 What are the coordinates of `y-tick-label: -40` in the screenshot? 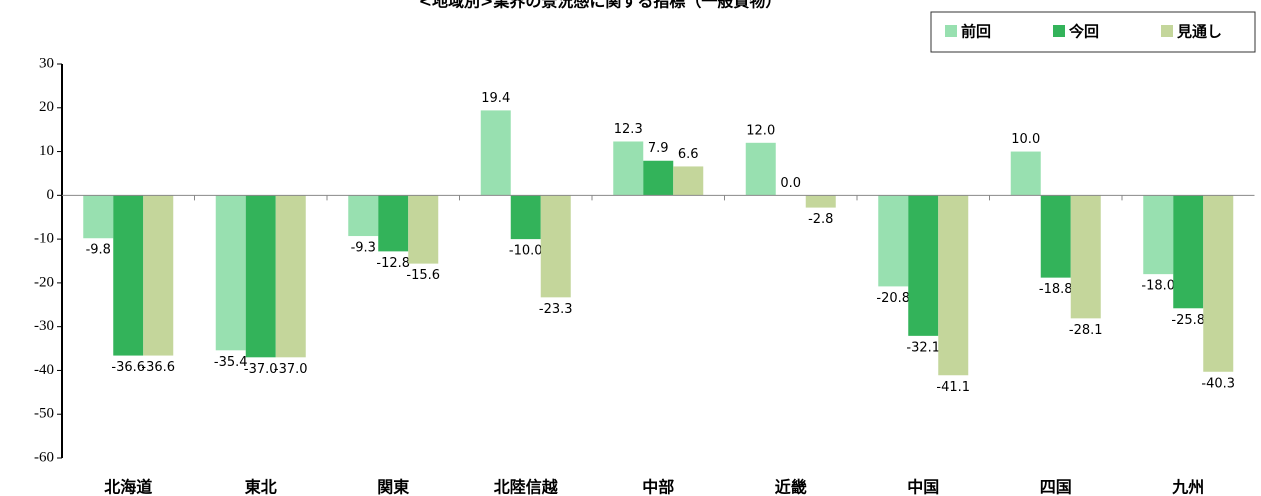 It's located at (44, 370).